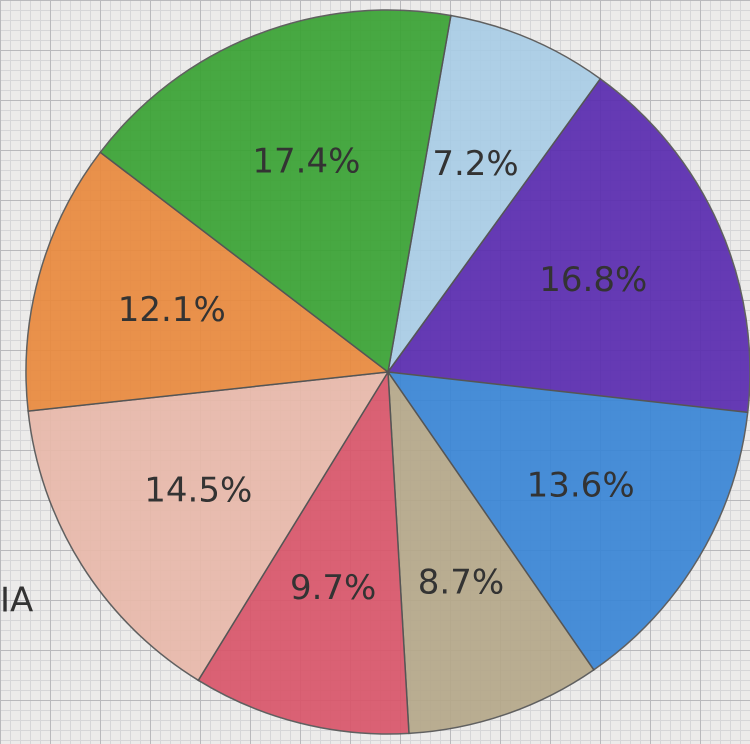 The height and width of the screenshot is (744, 750). Describe the element at coordinates (475, 164) in the screenshot. I see `slice-label: 7.2%` at that location.